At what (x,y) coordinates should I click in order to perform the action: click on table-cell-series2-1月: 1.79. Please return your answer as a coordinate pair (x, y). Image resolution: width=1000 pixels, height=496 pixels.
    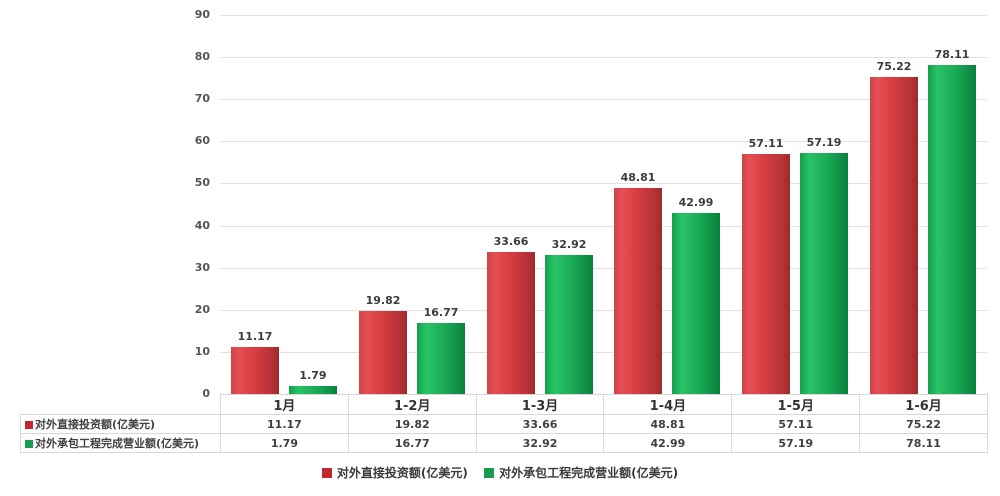
    Looking at the image, I should click on (284, 443).